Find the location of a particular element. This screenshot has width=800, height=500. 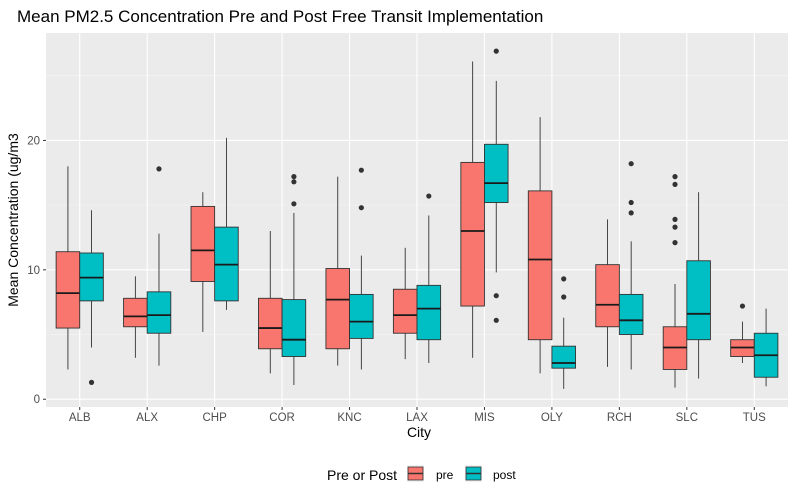

box-post-OLY is located at coordinates (563, 332).